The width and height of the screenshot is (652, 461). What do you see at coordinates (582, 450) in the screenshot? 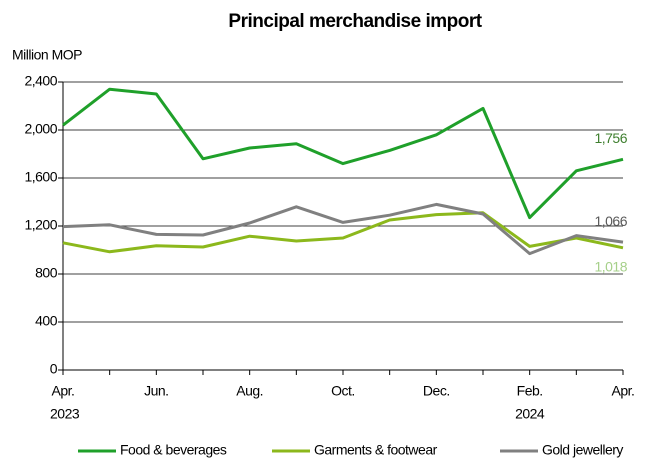
I see `legend-label: Gold jewellery` at bounding box center [582, 450].